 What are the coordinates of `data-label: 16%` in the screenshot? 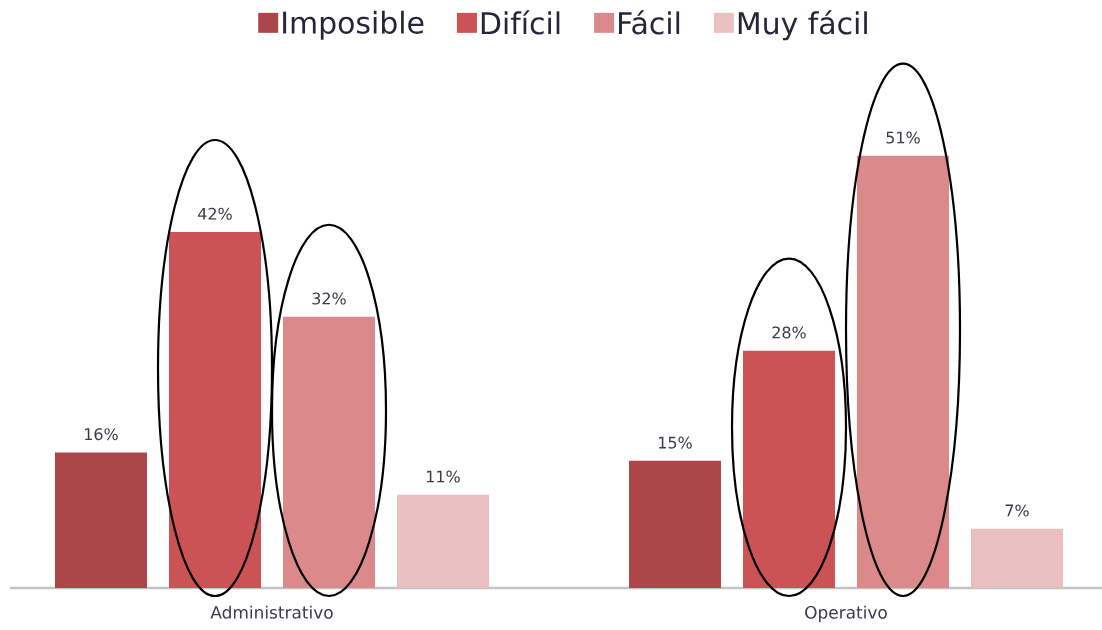 It's located at (101, 434).